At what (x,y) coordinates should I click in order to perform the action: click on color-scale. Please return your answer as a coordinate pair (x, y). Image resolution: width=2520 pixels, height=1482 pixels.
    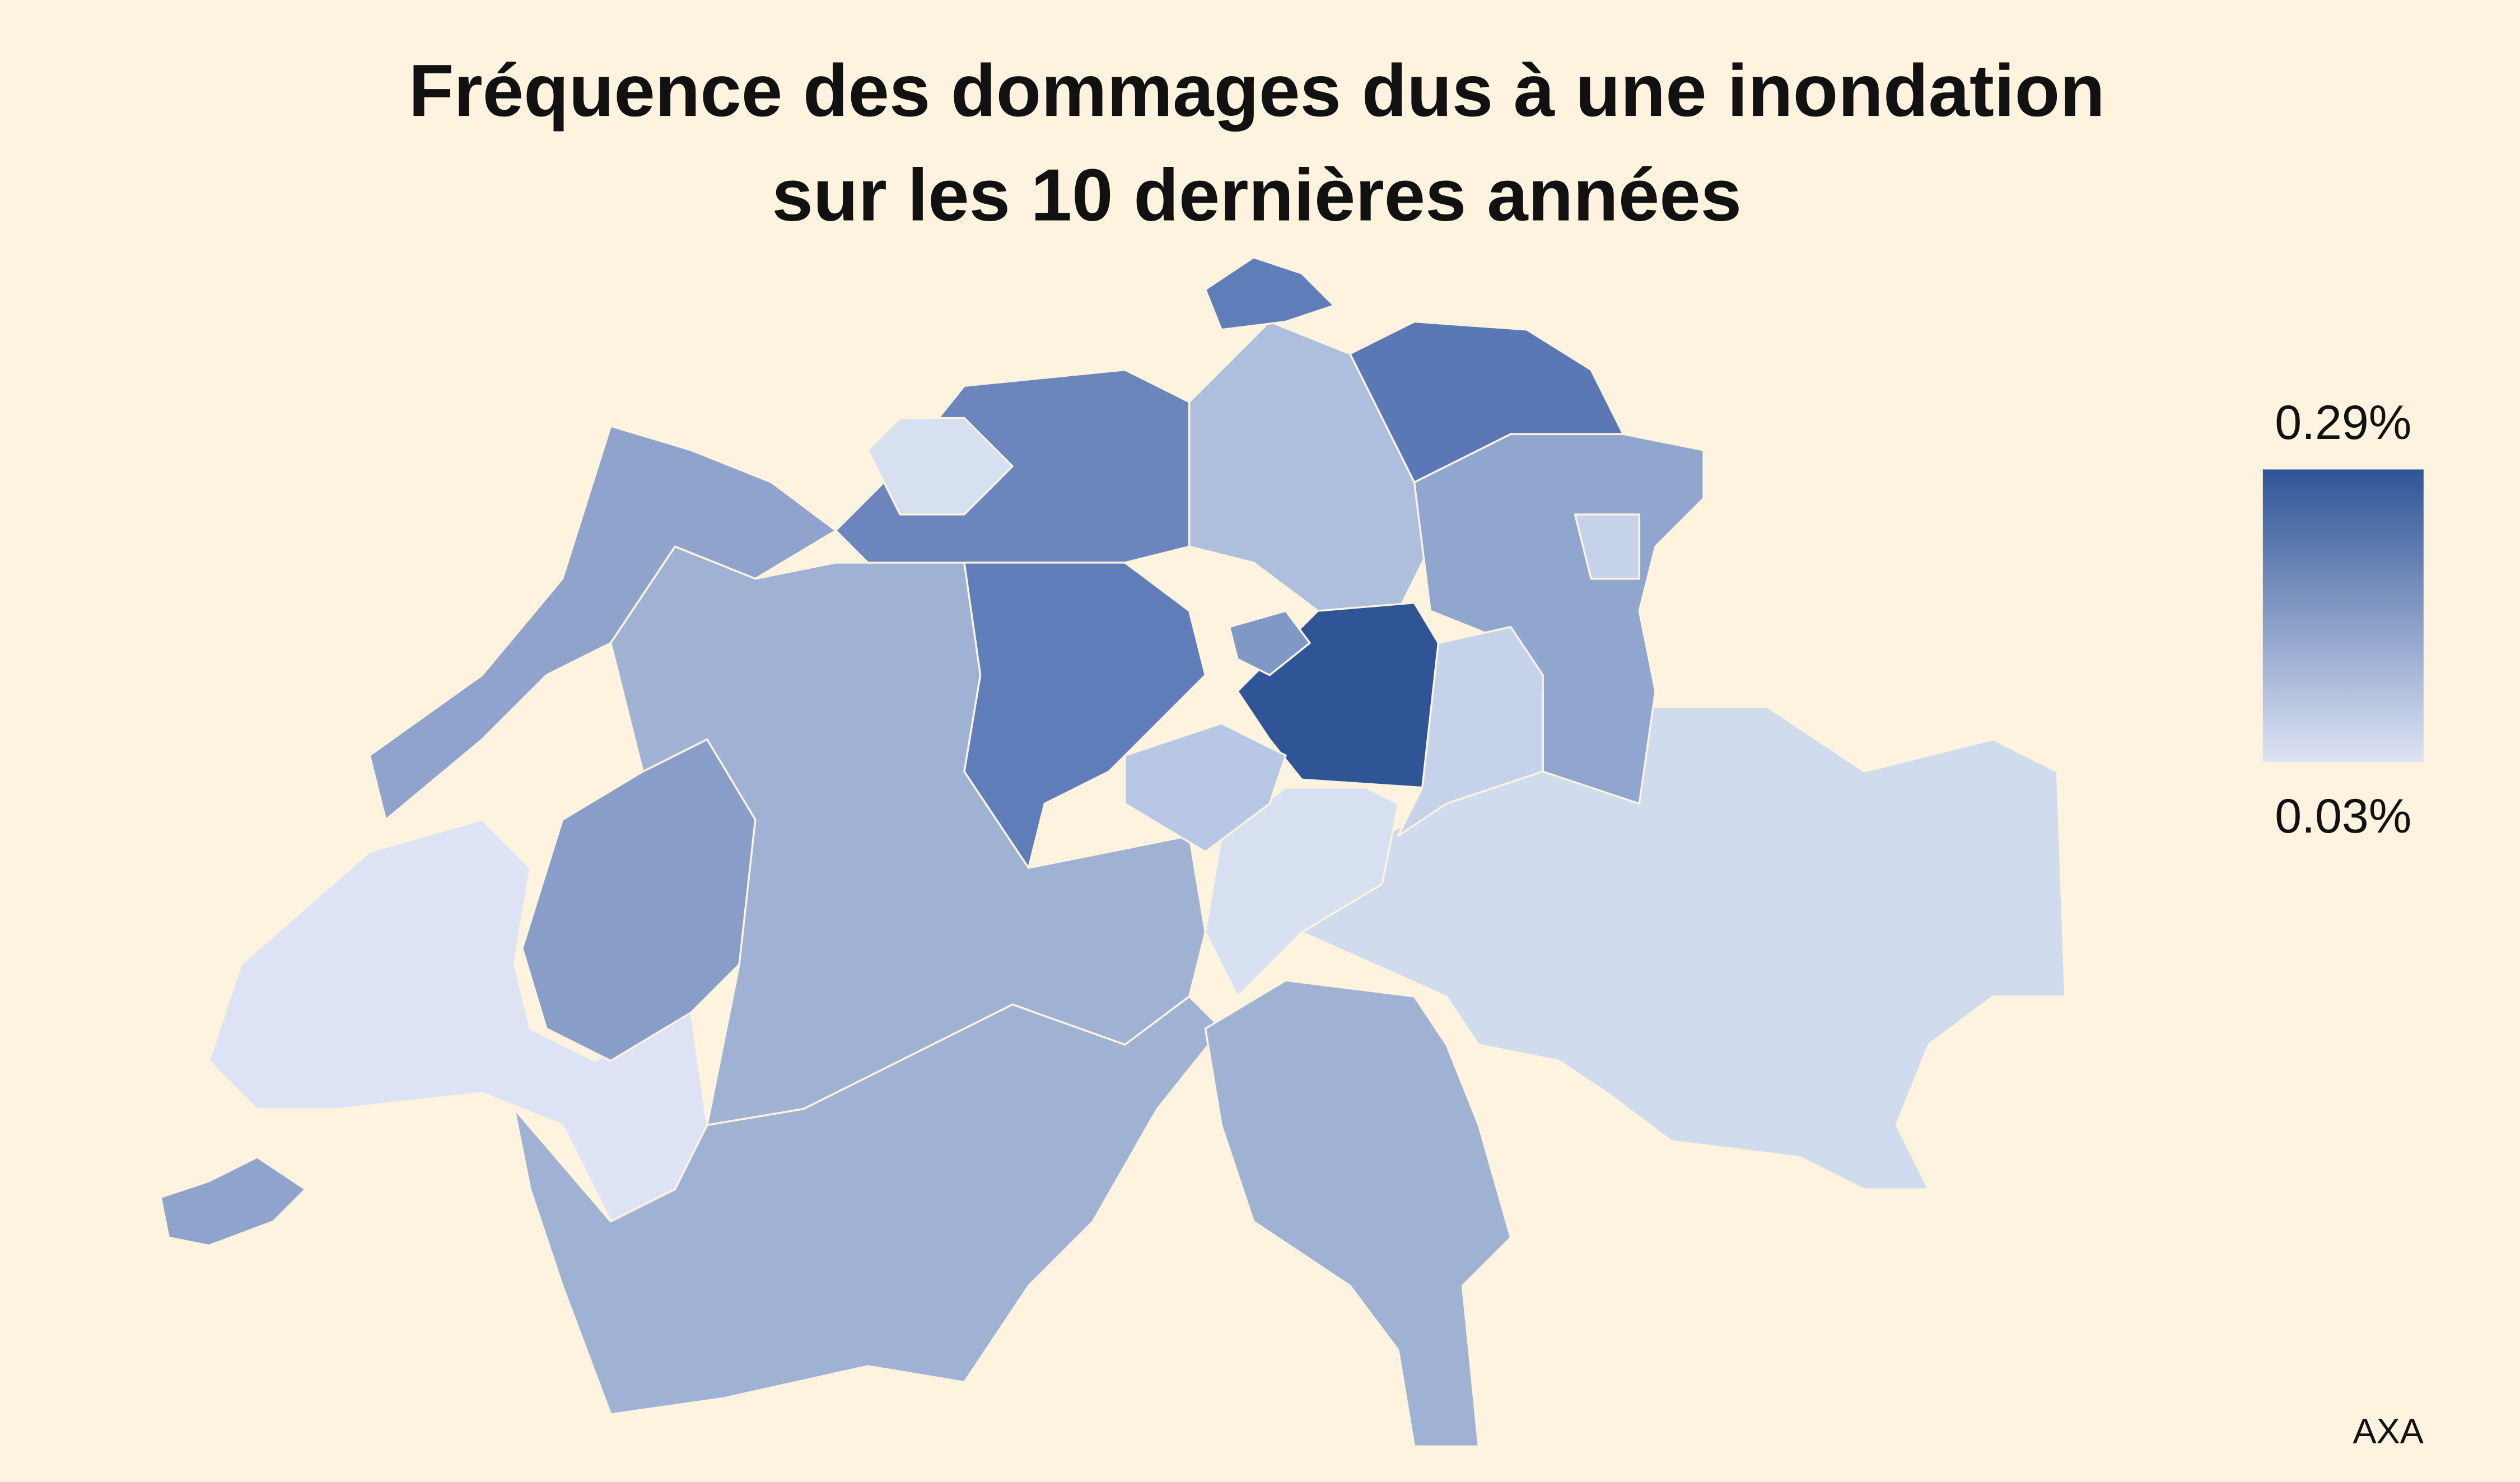
    Looking at the image, I should click on (2343, 615).